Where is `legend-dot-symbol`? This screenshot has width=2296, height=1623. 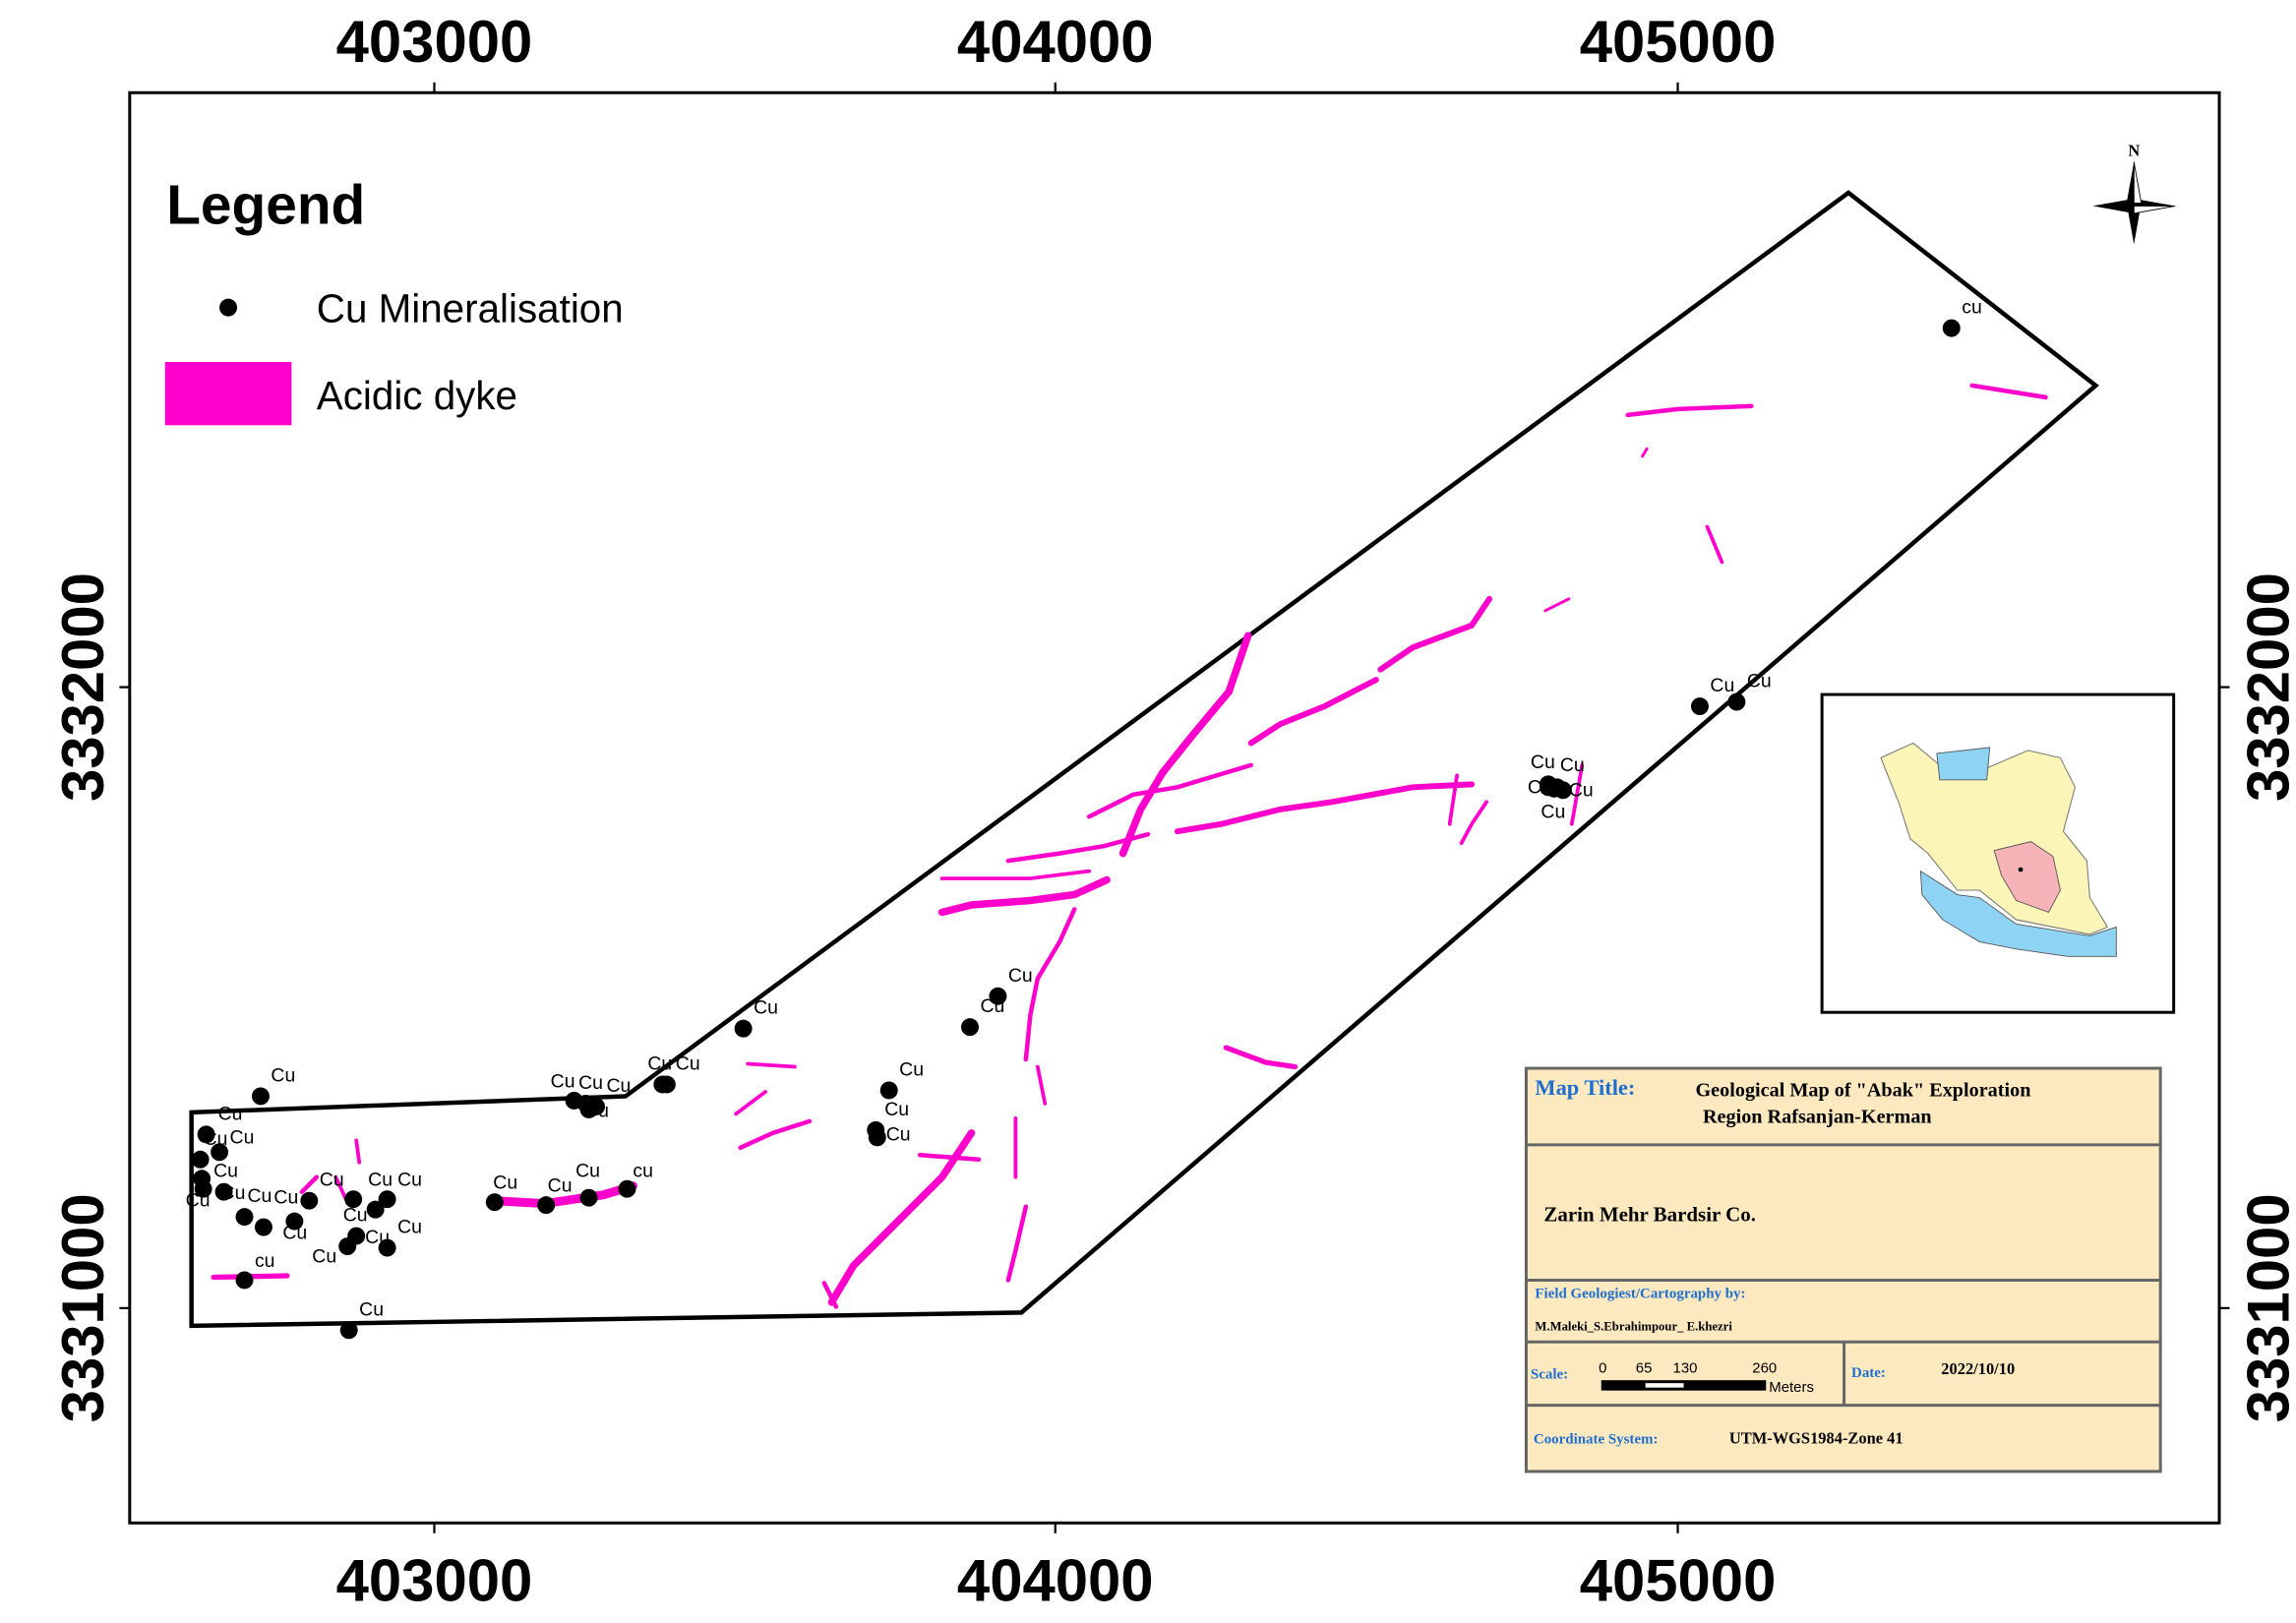 legend-dot-symbol is located at coordinates (228, 307).